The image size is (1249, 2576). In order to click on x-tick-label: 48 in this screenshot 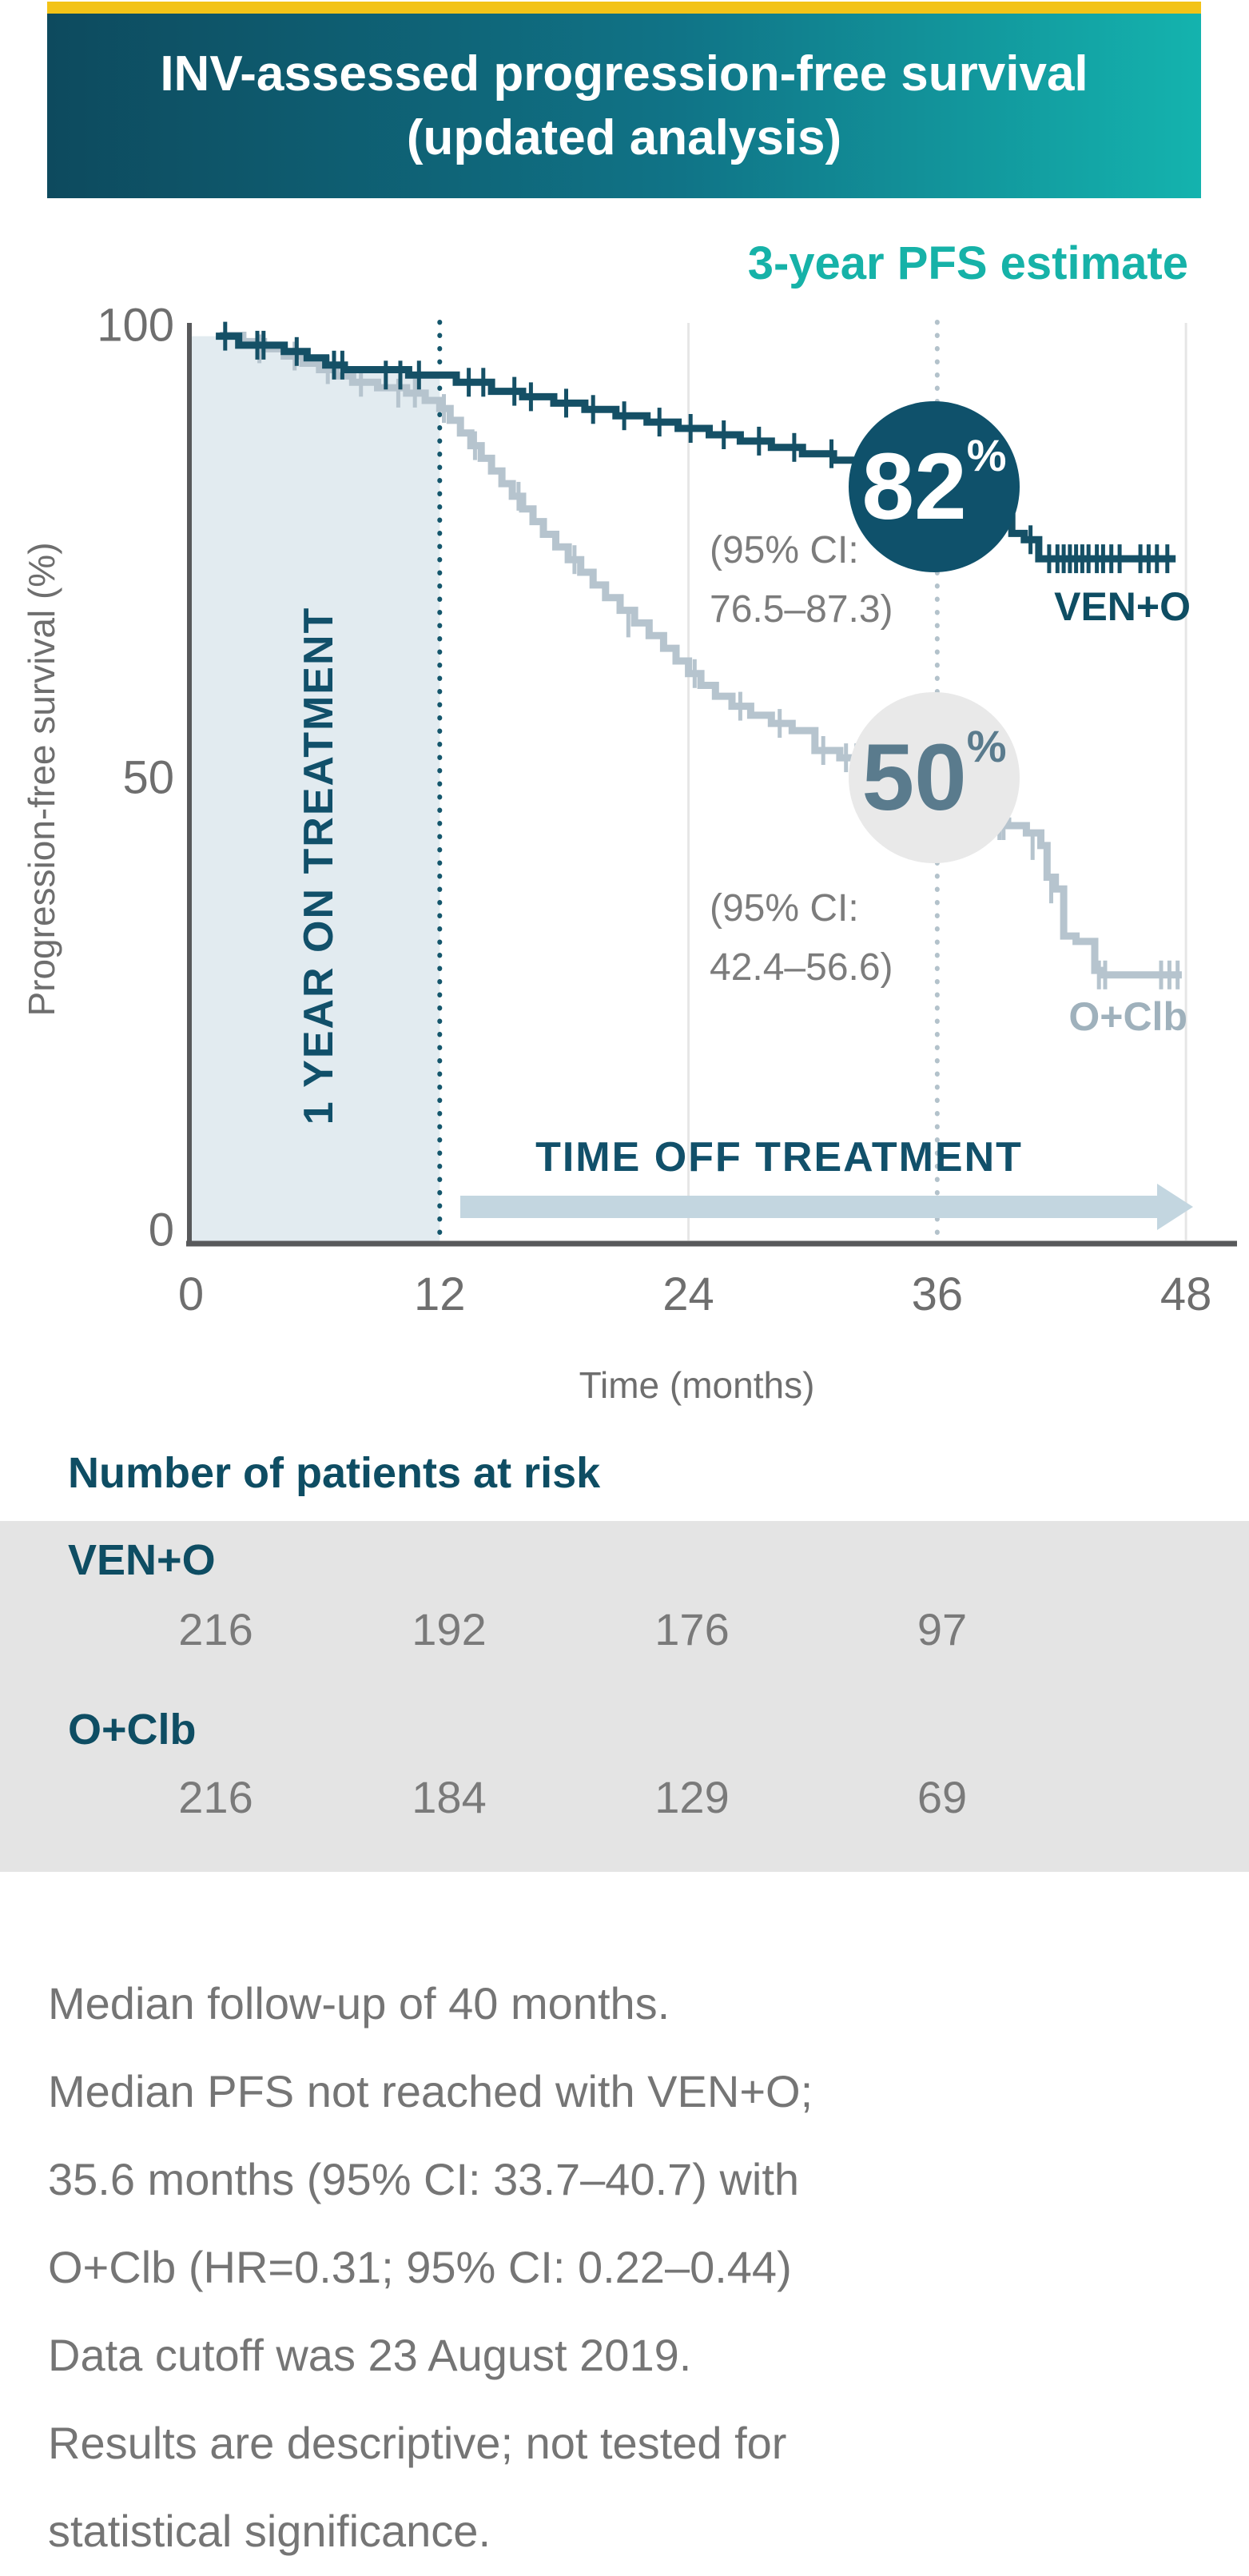, I will do `click(1186, 1294)`.